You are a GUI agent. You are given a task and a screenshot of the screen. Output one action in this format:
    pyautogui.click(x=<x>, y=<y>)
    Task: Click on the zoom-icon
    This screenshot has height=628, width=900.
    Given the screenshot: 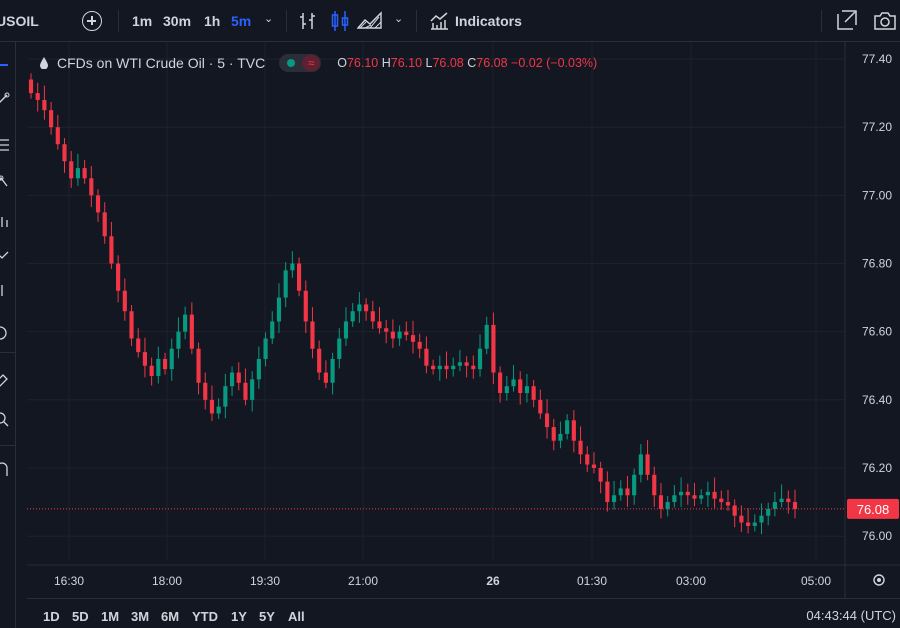 What is the action you would take?
    pyautogui.click(x=5, y=420)
    